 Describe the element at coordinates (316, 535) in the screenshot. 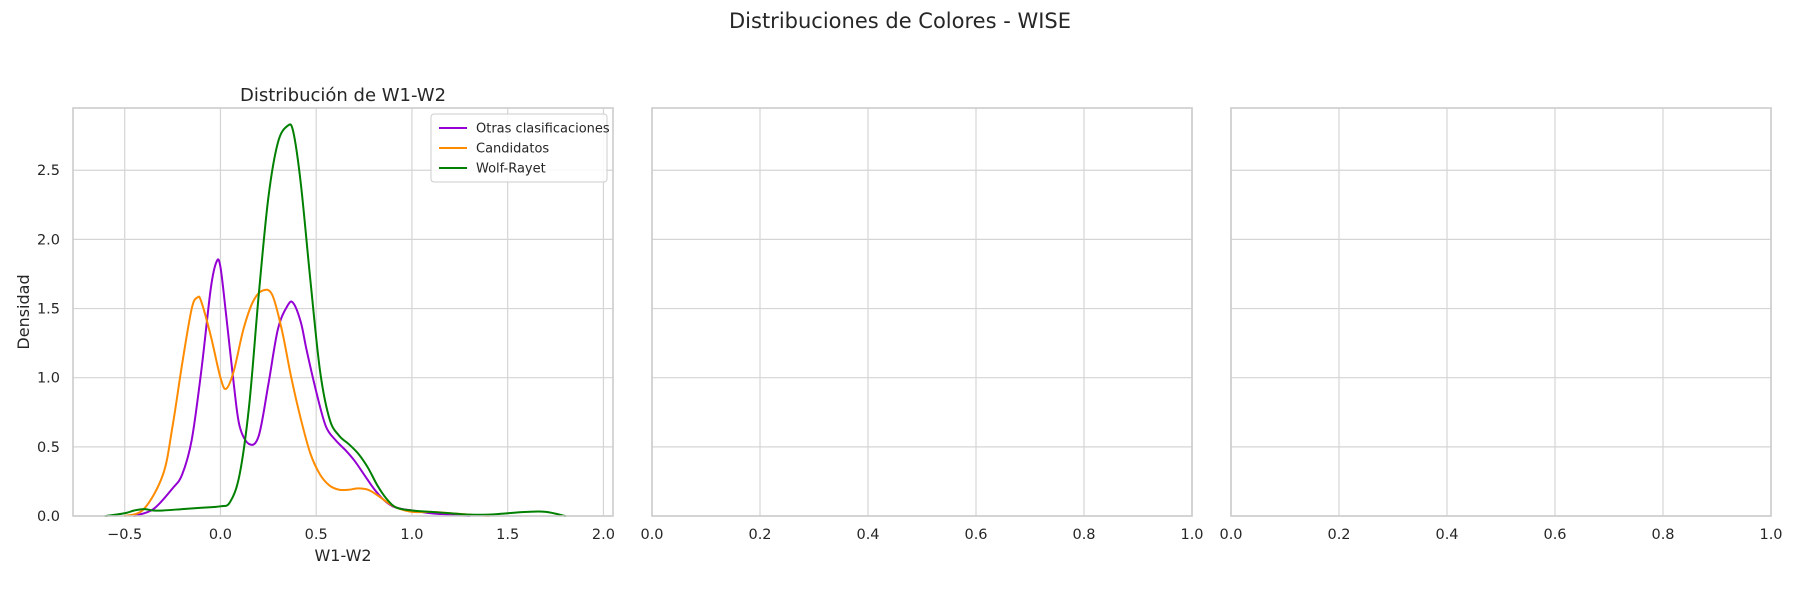

I see `x-tick-label: 0.5` at that location.